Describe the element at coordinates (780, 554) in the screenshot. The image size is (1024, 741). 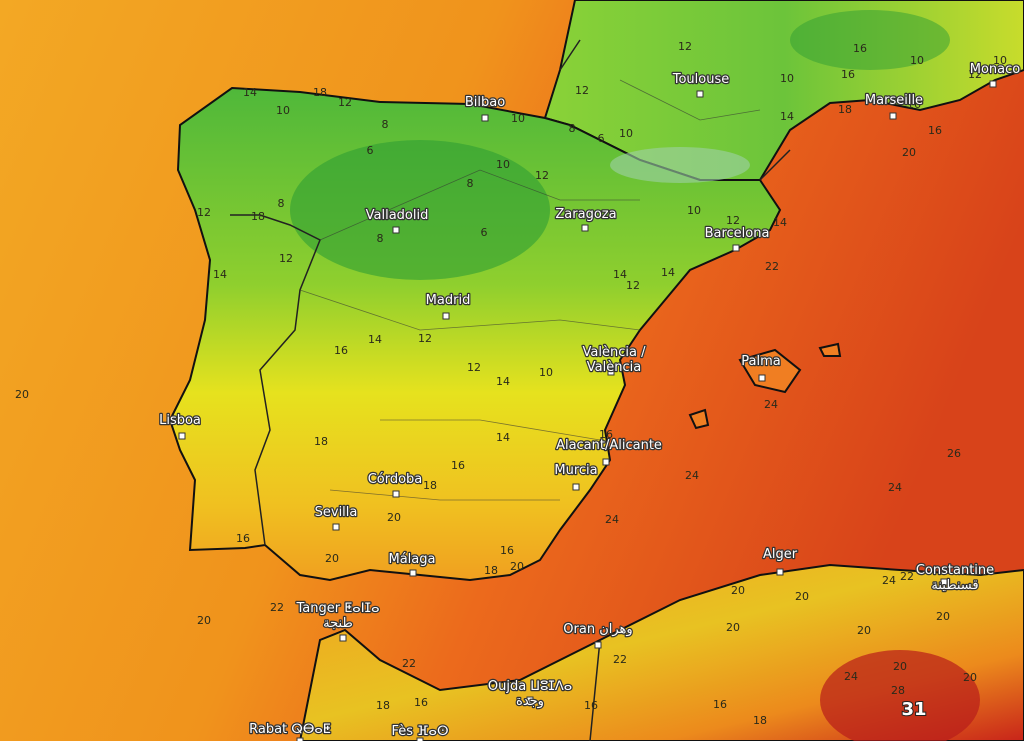
I see `city-label: Alger` at that location.